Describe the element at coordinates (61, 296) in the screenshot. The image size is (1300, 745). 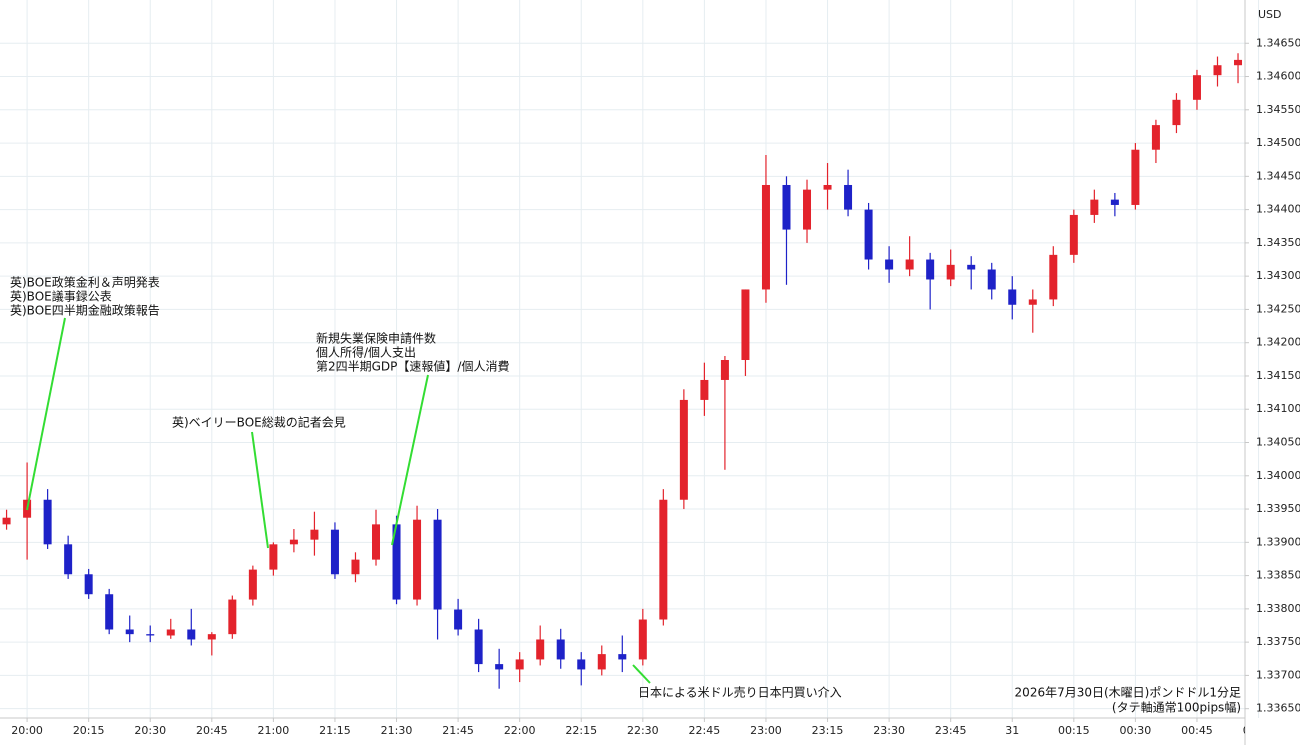
I see `annotation-text: 英)BOE議事録公表` at that location.